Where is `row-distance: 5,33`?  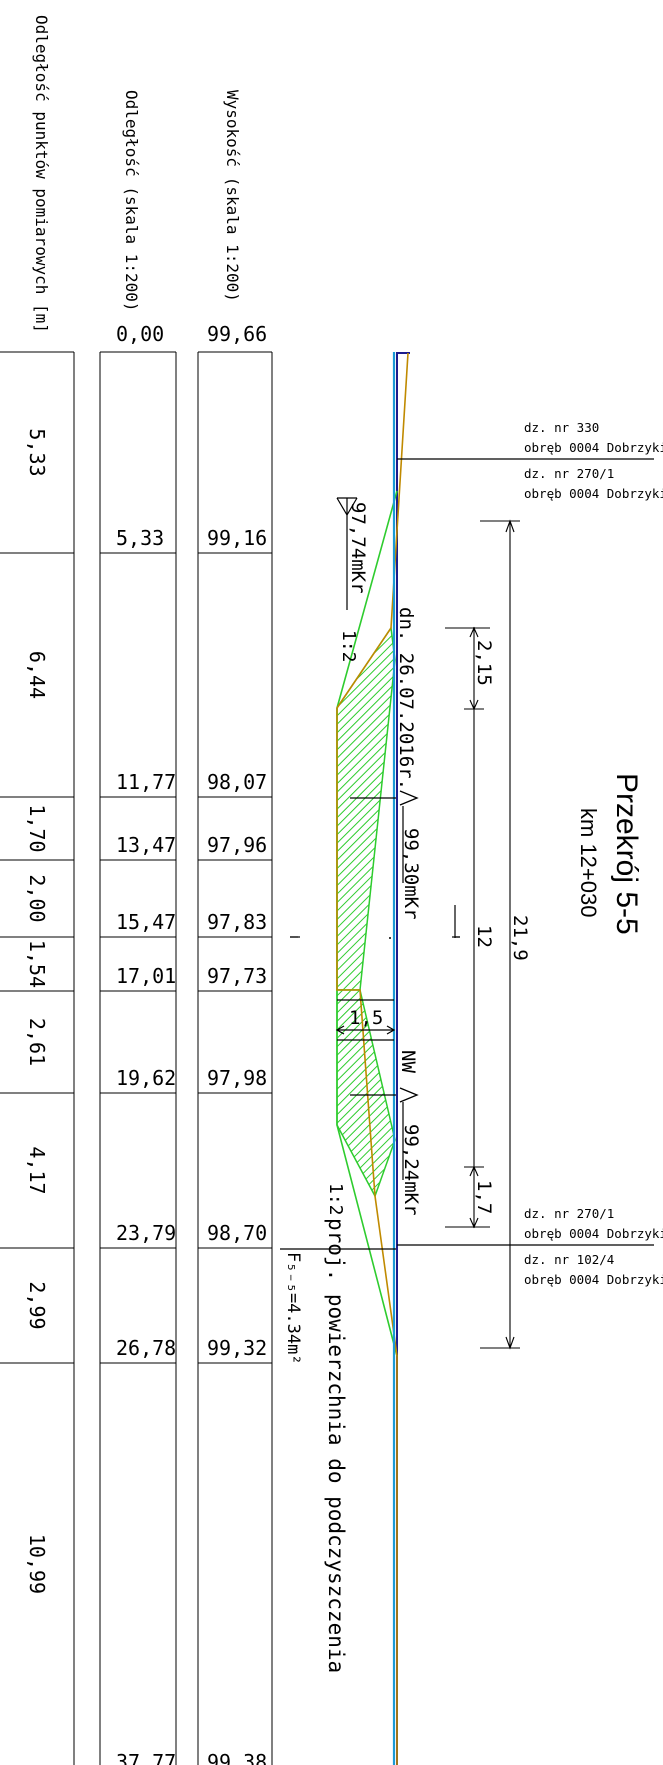
row-distance: 5,33 is located at coordinates (140, 538).